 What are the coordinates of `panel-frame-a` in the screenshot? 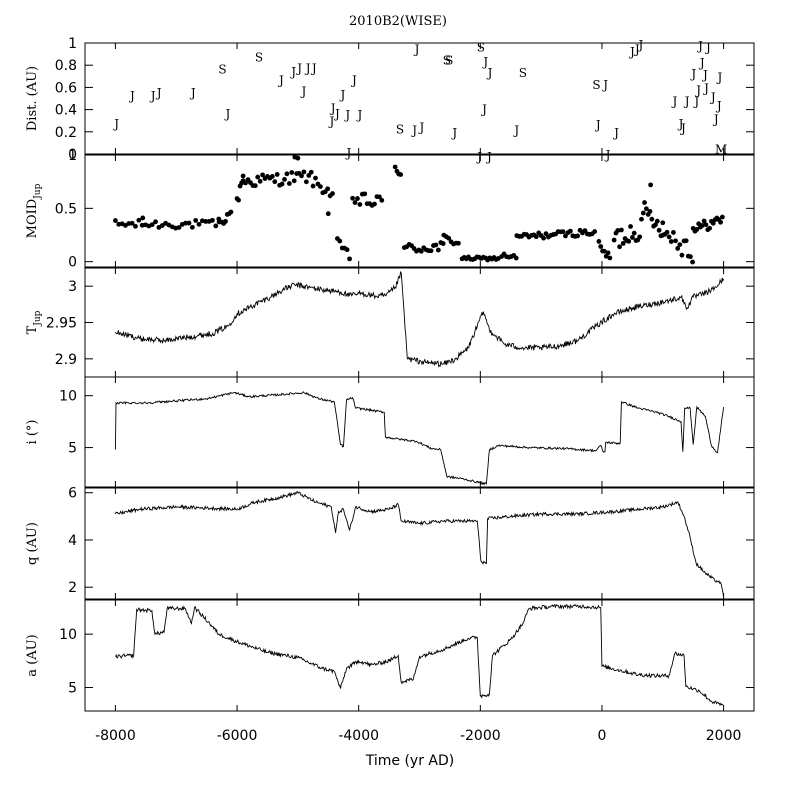 It's located at (419, 655).